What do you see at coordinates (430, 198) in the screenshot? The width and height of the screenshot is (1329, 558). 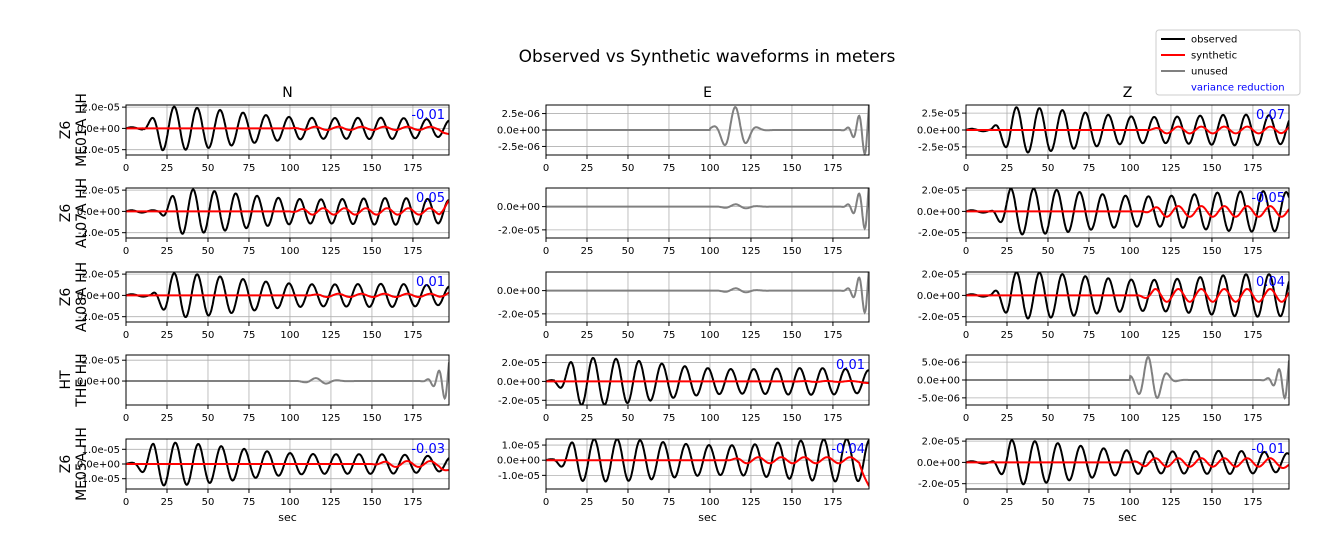 I see `variance-reduction-label: 0.05` at bounding box center [430, 198].